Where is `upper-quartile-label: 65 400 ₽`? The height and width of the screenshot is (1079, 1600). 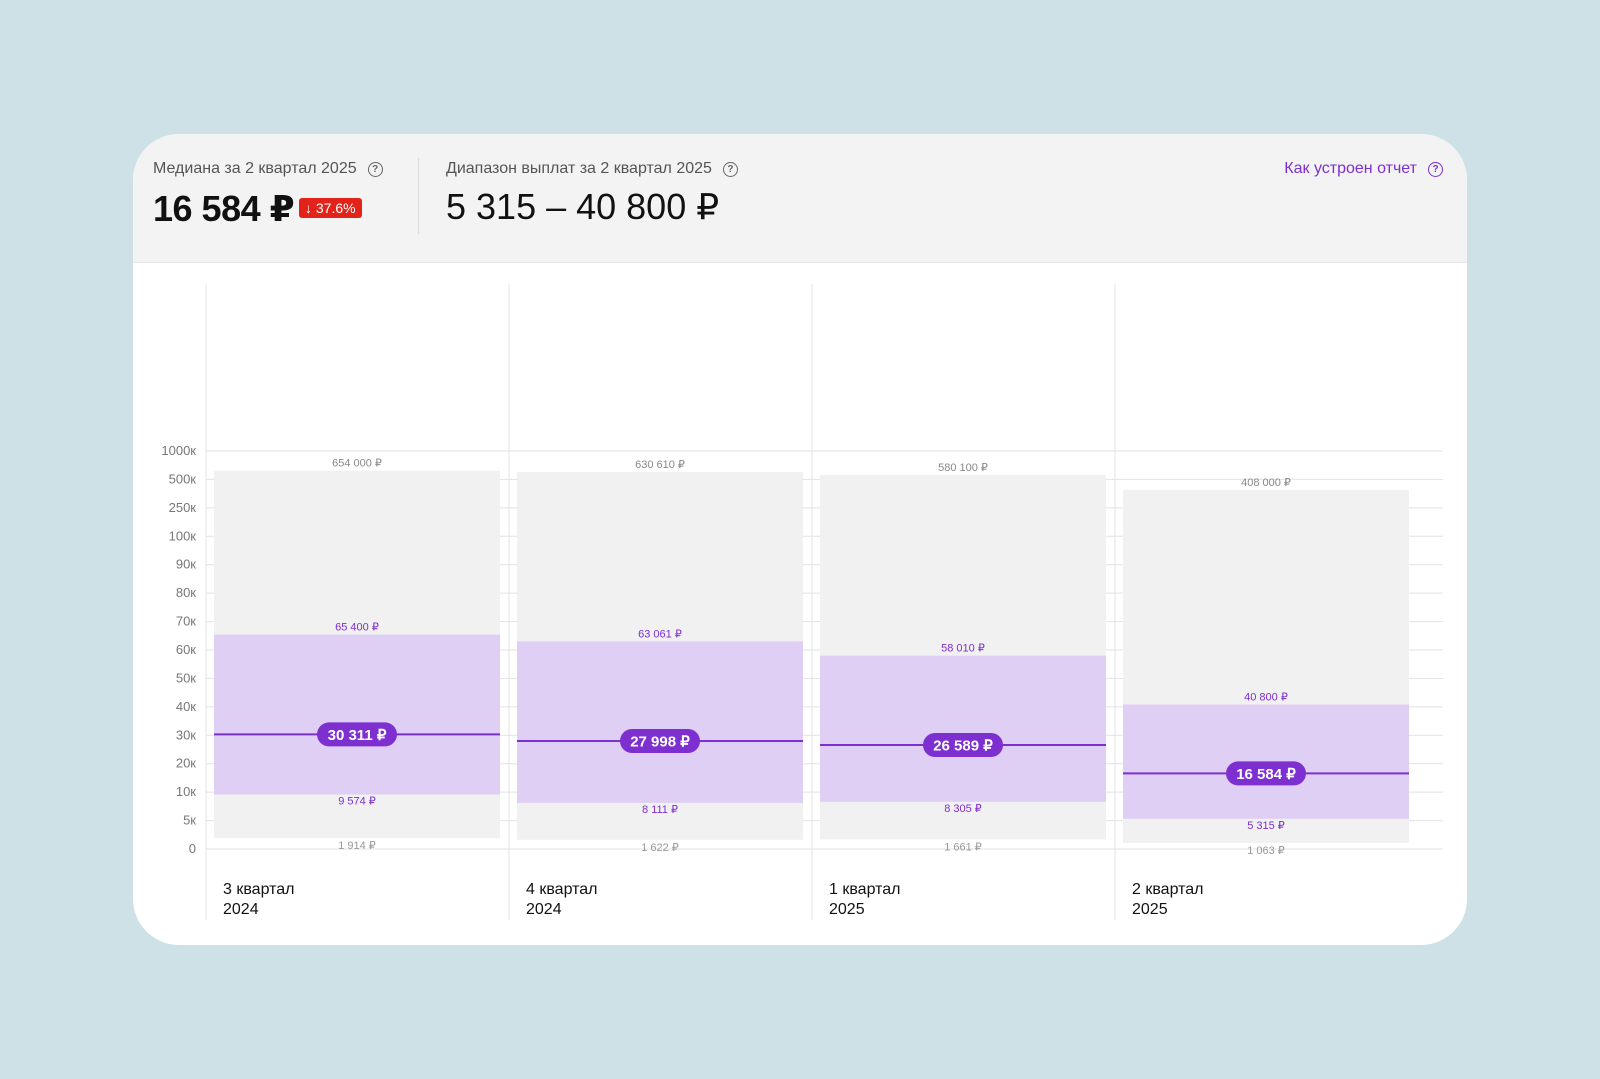 upper-quartile-label: 65 400 ₽ is located at coordinates (357, 628).